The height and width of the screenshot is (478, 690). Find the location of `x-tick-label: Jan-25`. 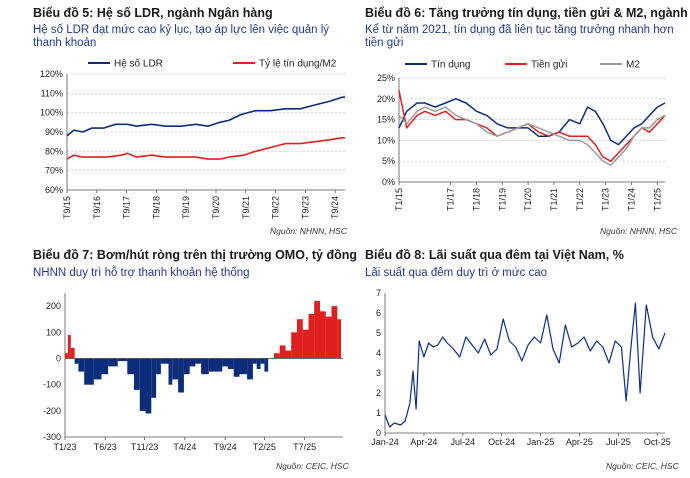

x-tick-label: Jan-25 is located at coordinates (541, 442).